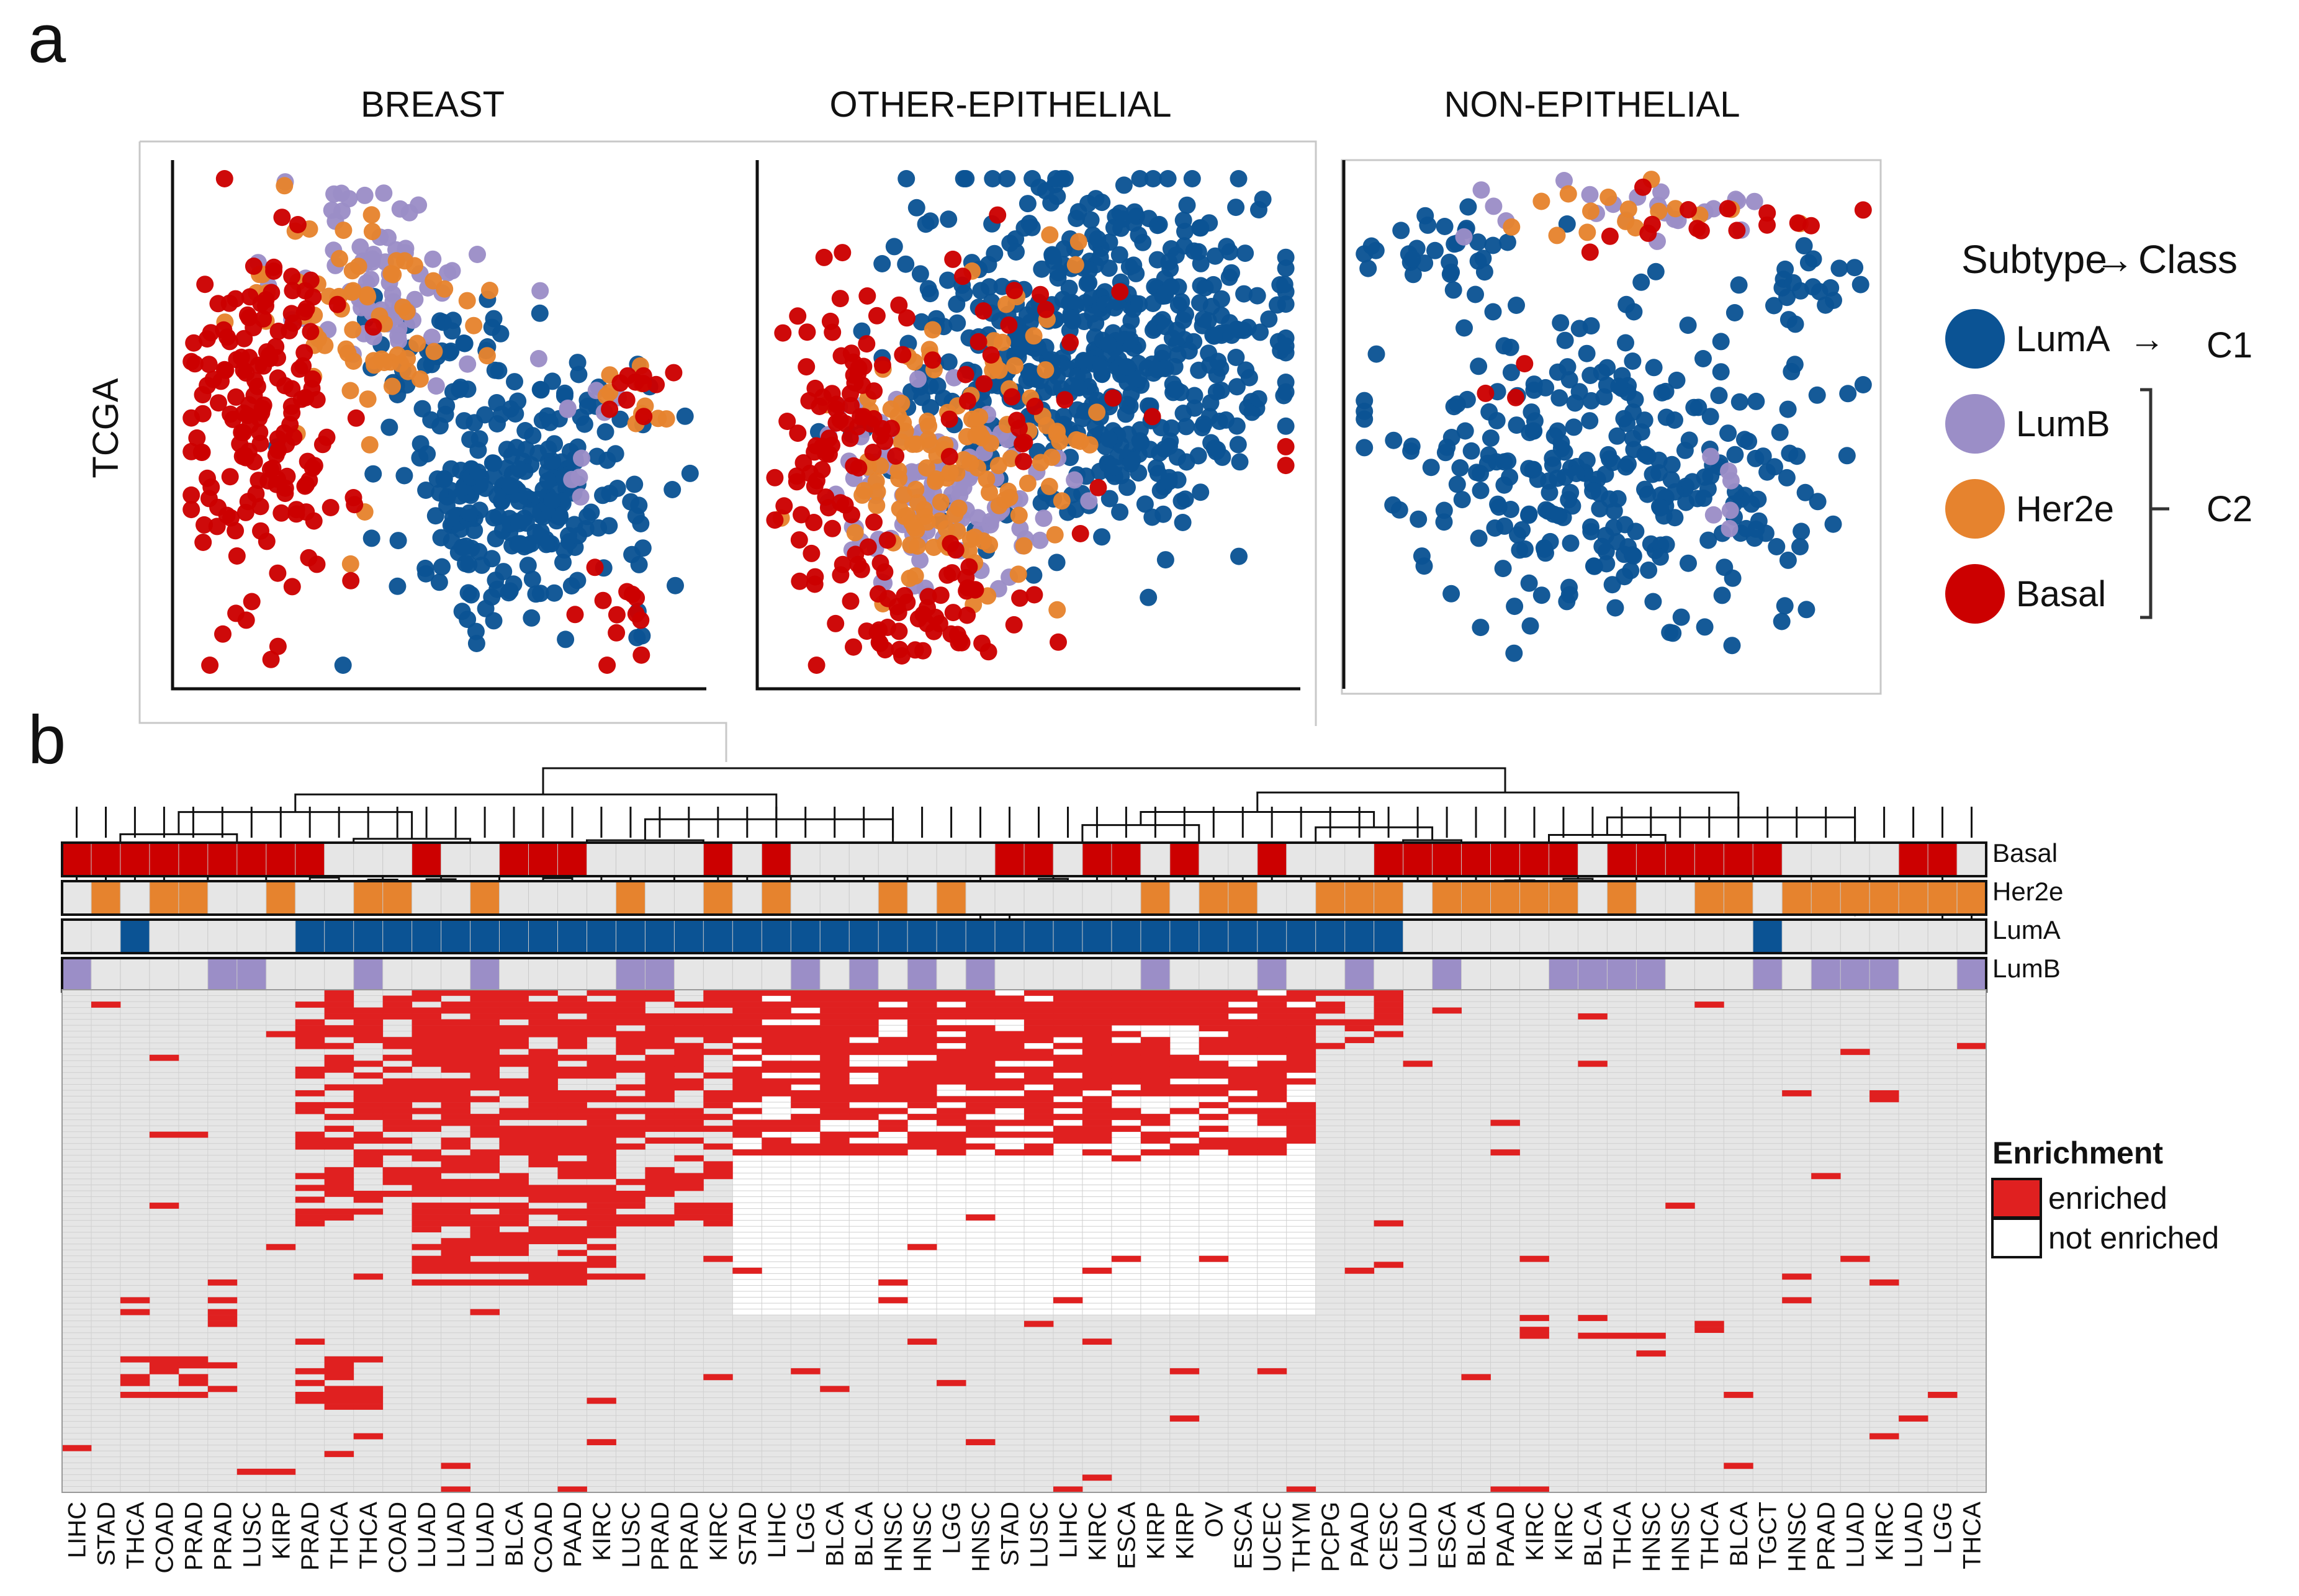  Describe the element at coordinates (1564, 1531) in the screenshot. I see `column-label: KIRC` at that location.